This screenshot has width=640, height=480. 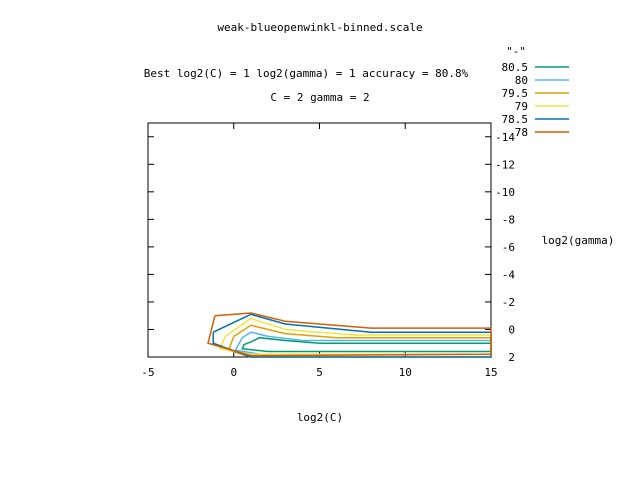 What do you see at coordinates (515, 119) in the screenshot?
I see `legend-label: 78.5` at bounding box center [515, 119].